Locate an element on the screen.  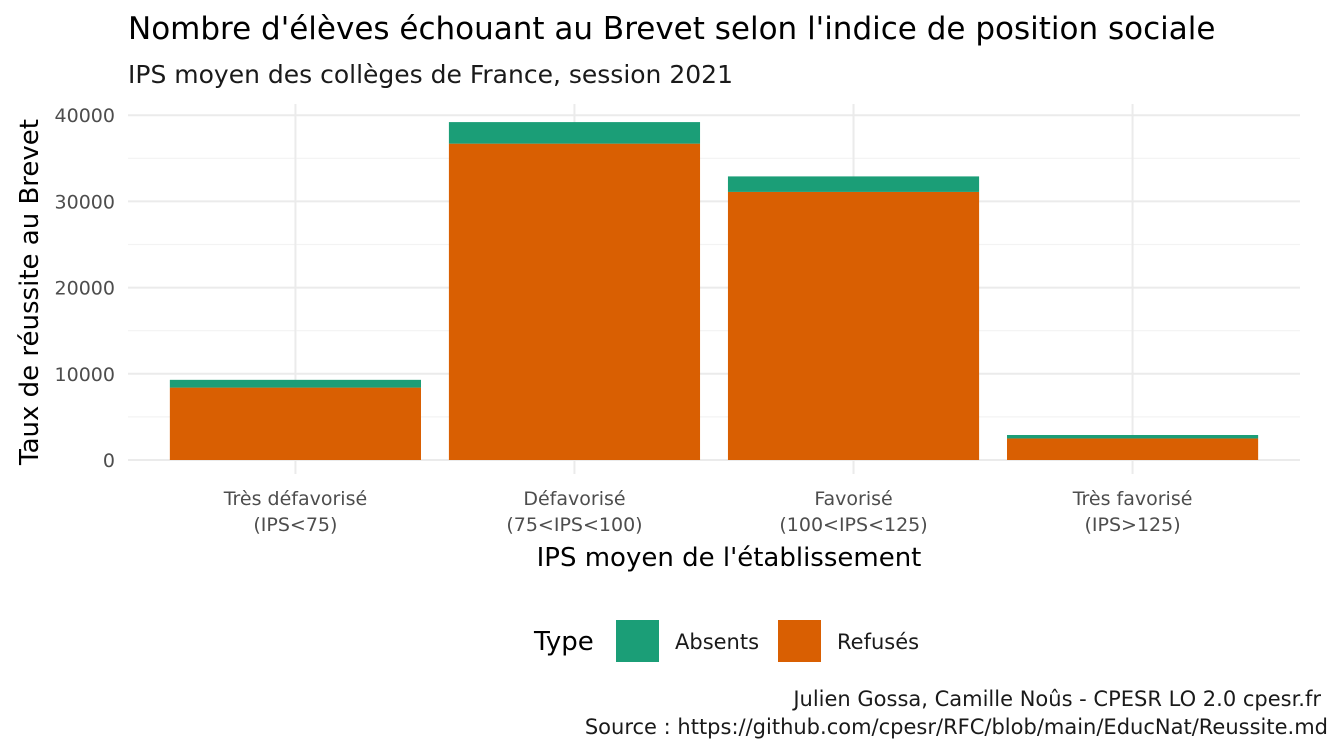
y-tick-label: 20000 is located at coordinates (85, 289).